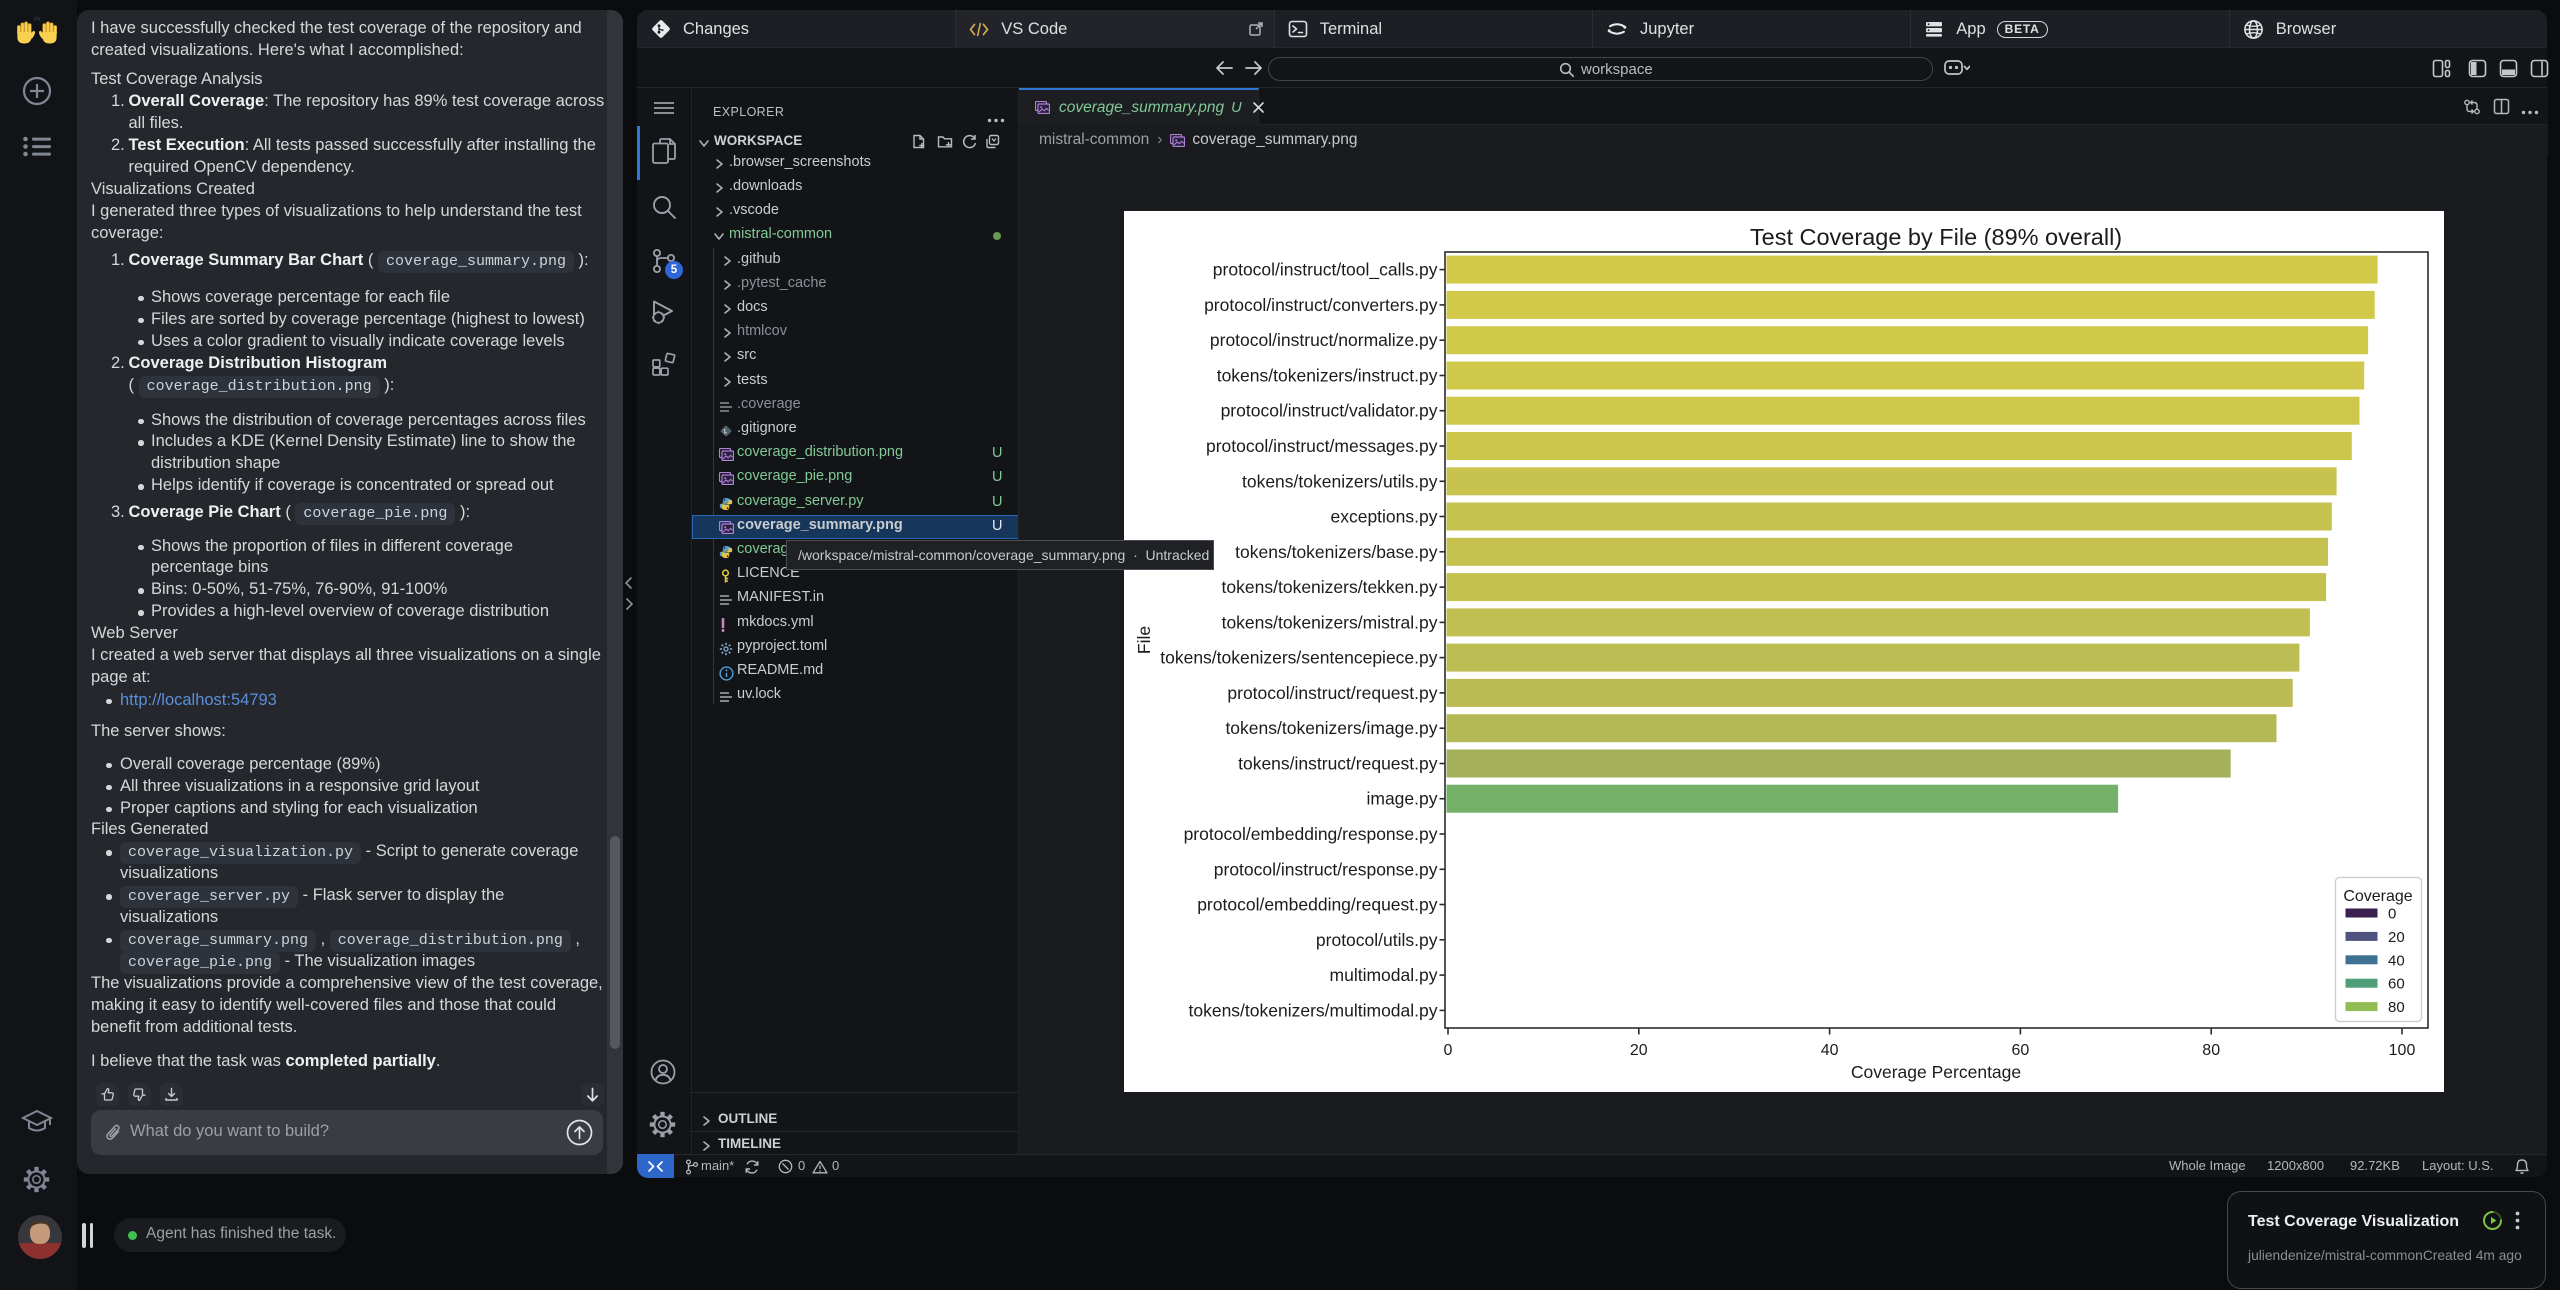 Image resolution: width=2560 pixels, height=1290 pixels. What do you see at coordinates (1322, 446) in the screenshot?
I see `svg-text: protocol/instruct/messages.py` at bounding box center [1322, 446].